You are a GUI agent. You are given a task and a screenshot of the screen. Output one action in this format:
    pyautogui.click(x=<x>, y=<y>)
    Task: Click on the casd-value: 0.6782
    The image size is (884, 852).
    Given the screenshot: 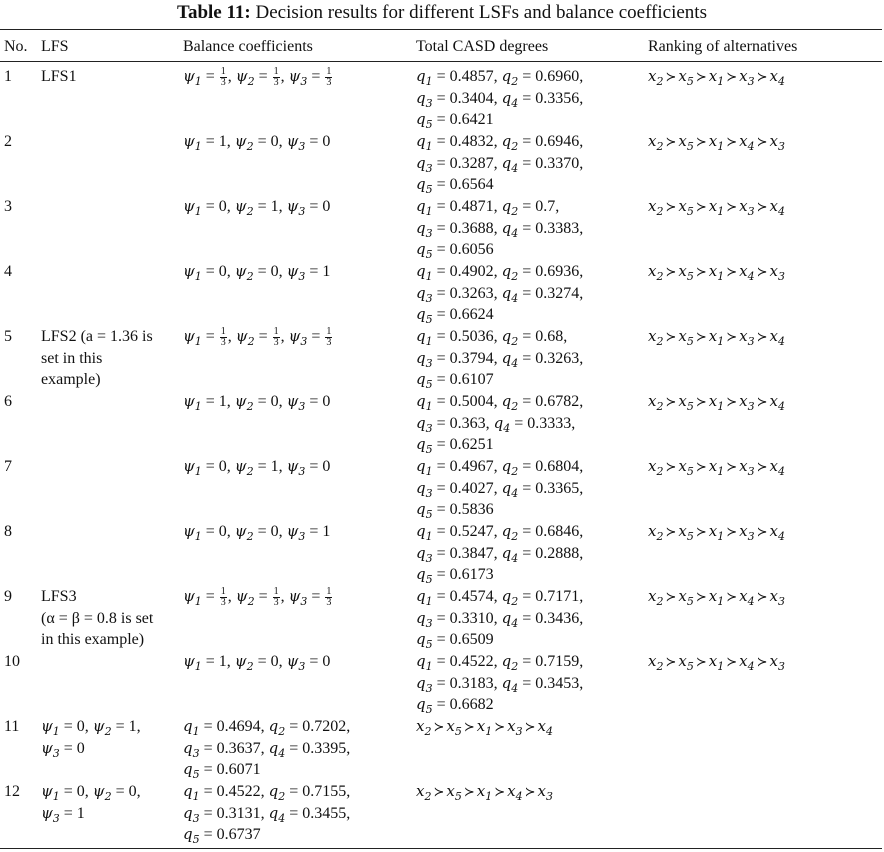 What is the action you would take?
    pyautogui.click(x=557, y=401)
    